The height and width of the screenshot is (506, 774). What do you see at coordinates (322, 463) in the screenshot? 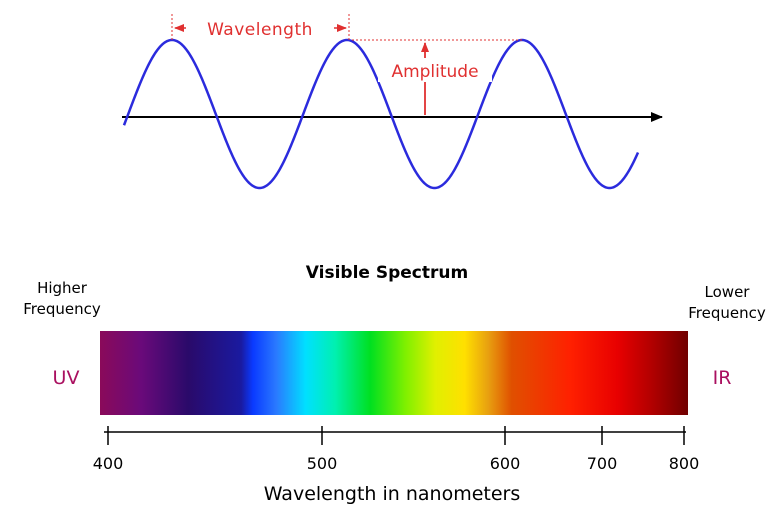
I see `scale-tick-label: 500` at bounding box center [322, 463].